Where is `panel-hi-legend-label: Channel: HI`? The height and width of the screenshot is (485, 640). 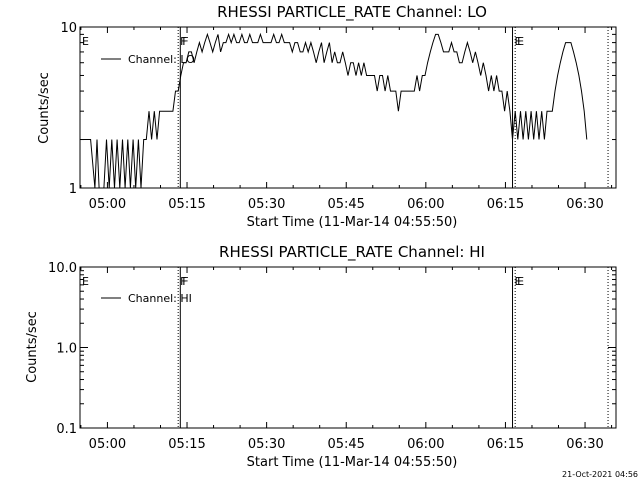 panel-hi-legend-label: Channel: HI is located at coordinates (160, 298).